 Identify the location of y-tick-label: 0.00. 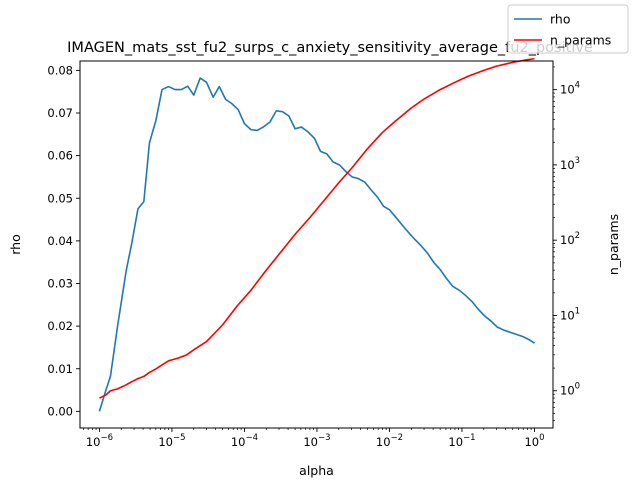
(60, 411).